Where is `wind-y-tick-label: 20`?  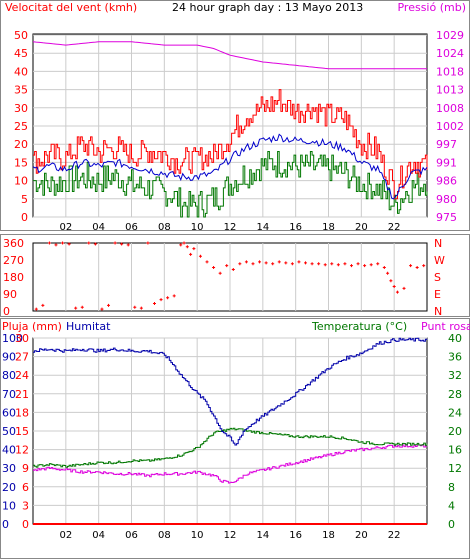 wind-y-tick-label: 20 is located at coordinates (21, 144).